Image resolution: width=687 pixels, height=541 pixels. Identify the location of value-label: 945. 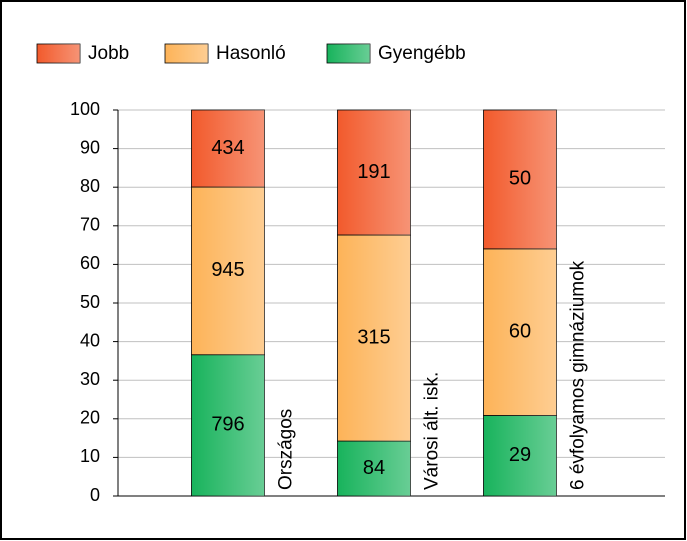
(227, 270).